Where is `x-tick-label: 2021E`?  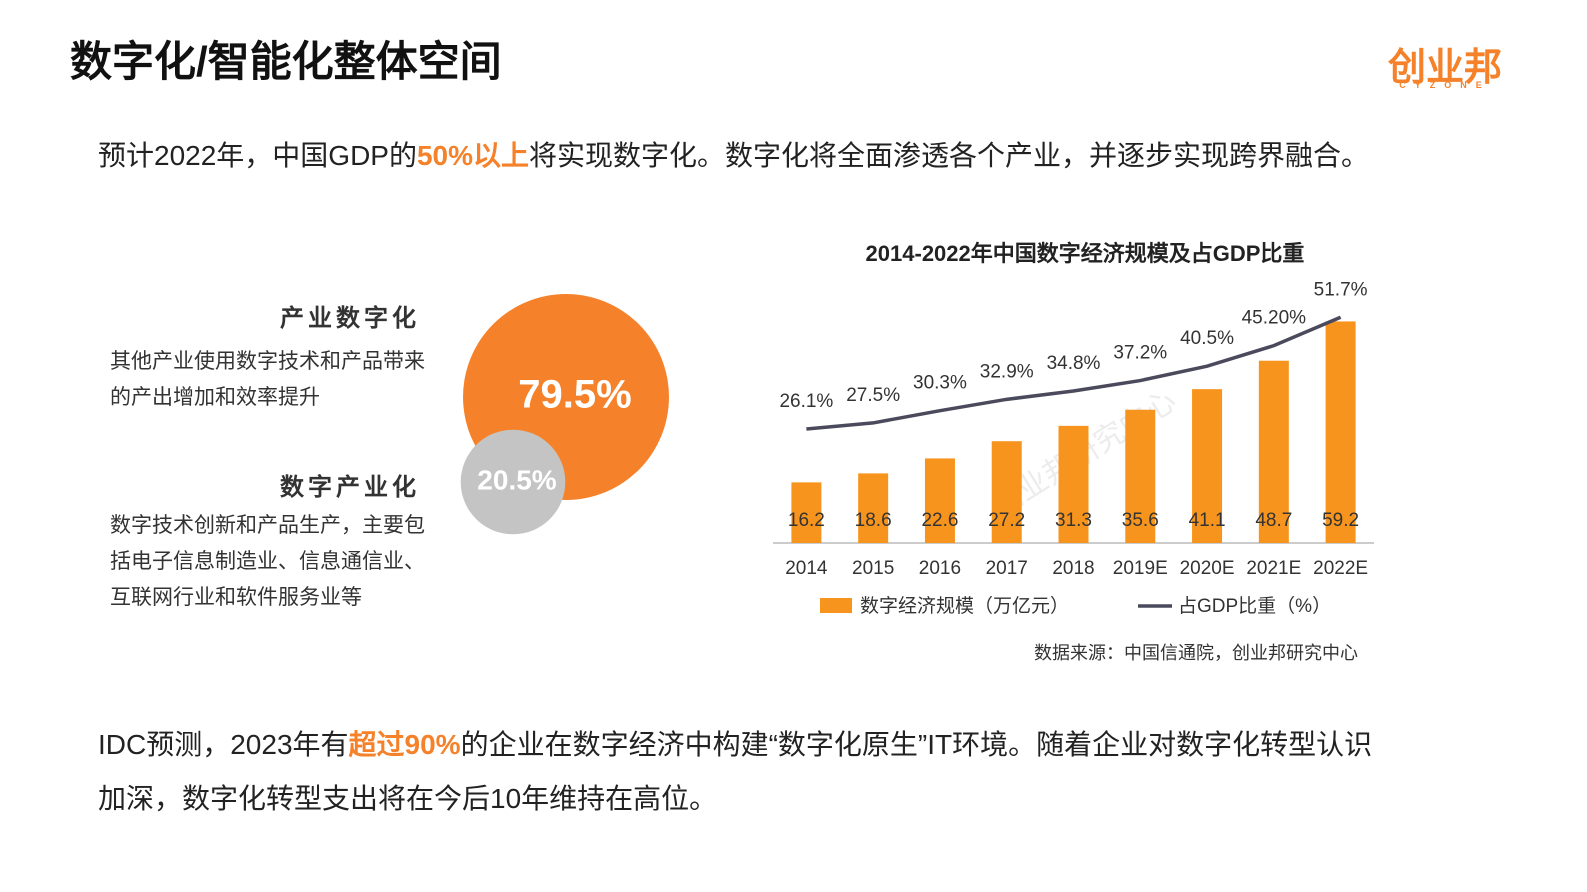
x-tick-label: 2021E is located at coordinates (1273, 568).